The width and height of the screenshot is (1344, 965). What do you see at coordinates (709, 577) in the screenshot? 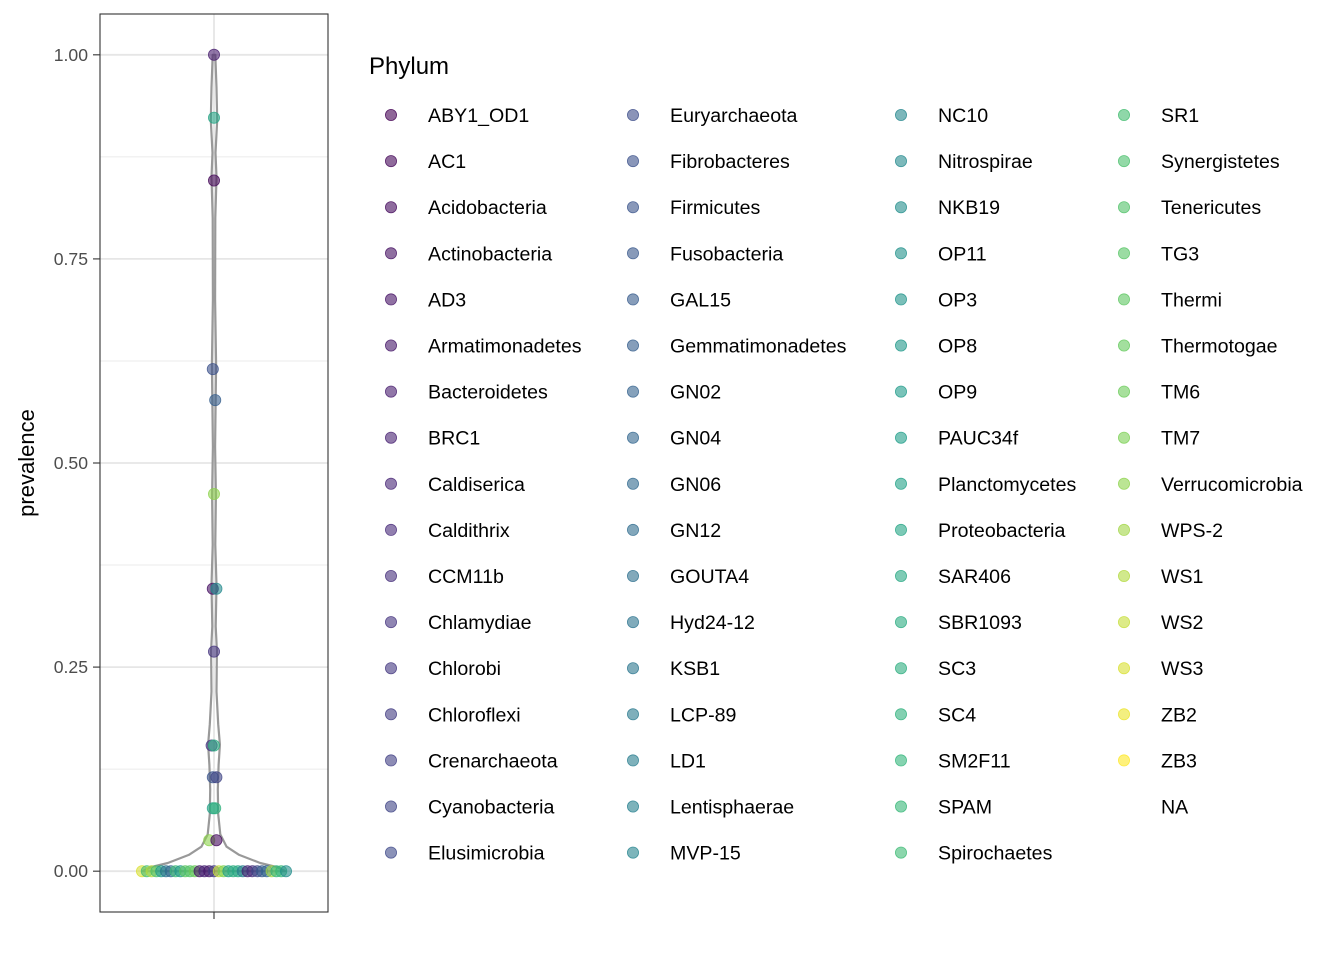
I see `legend-label: GOUTA4` at bounding box center [709, 577].